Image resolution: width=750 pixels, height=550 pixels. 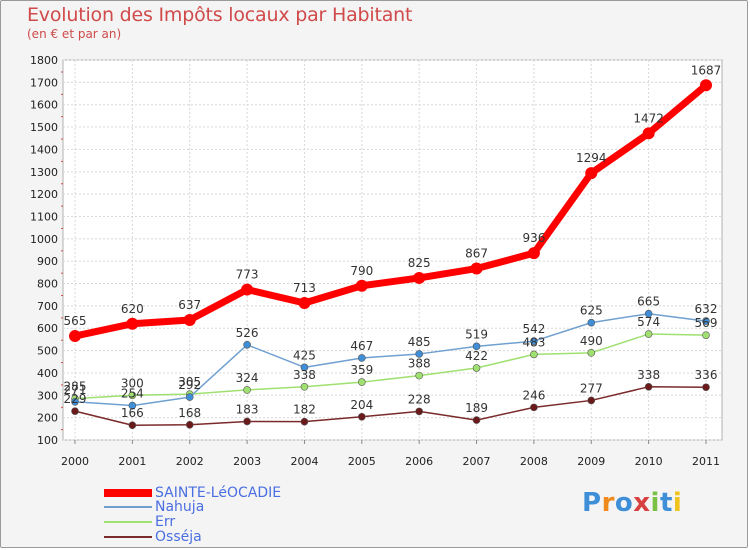 I want to click on data-label: 620, so click(x=132, y=309).